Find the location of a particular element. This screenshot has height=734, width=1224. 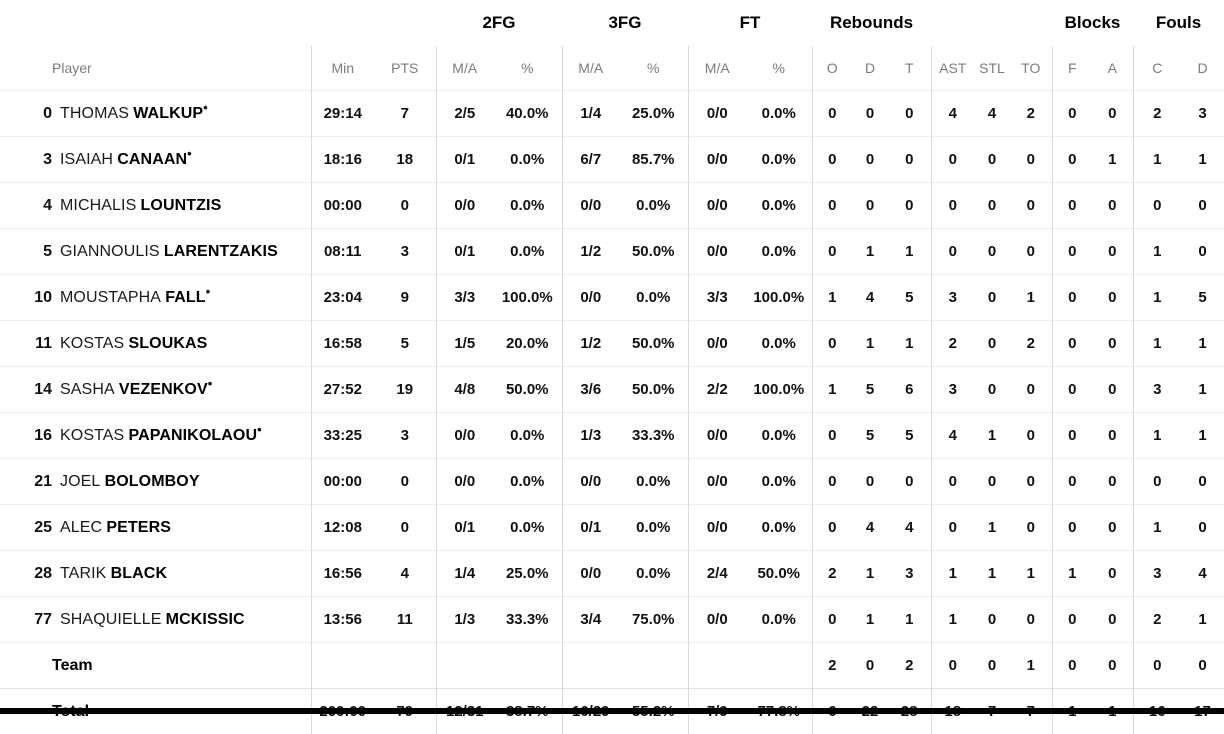

col-header-blk-a: A is located at coordinates (1112, 68).